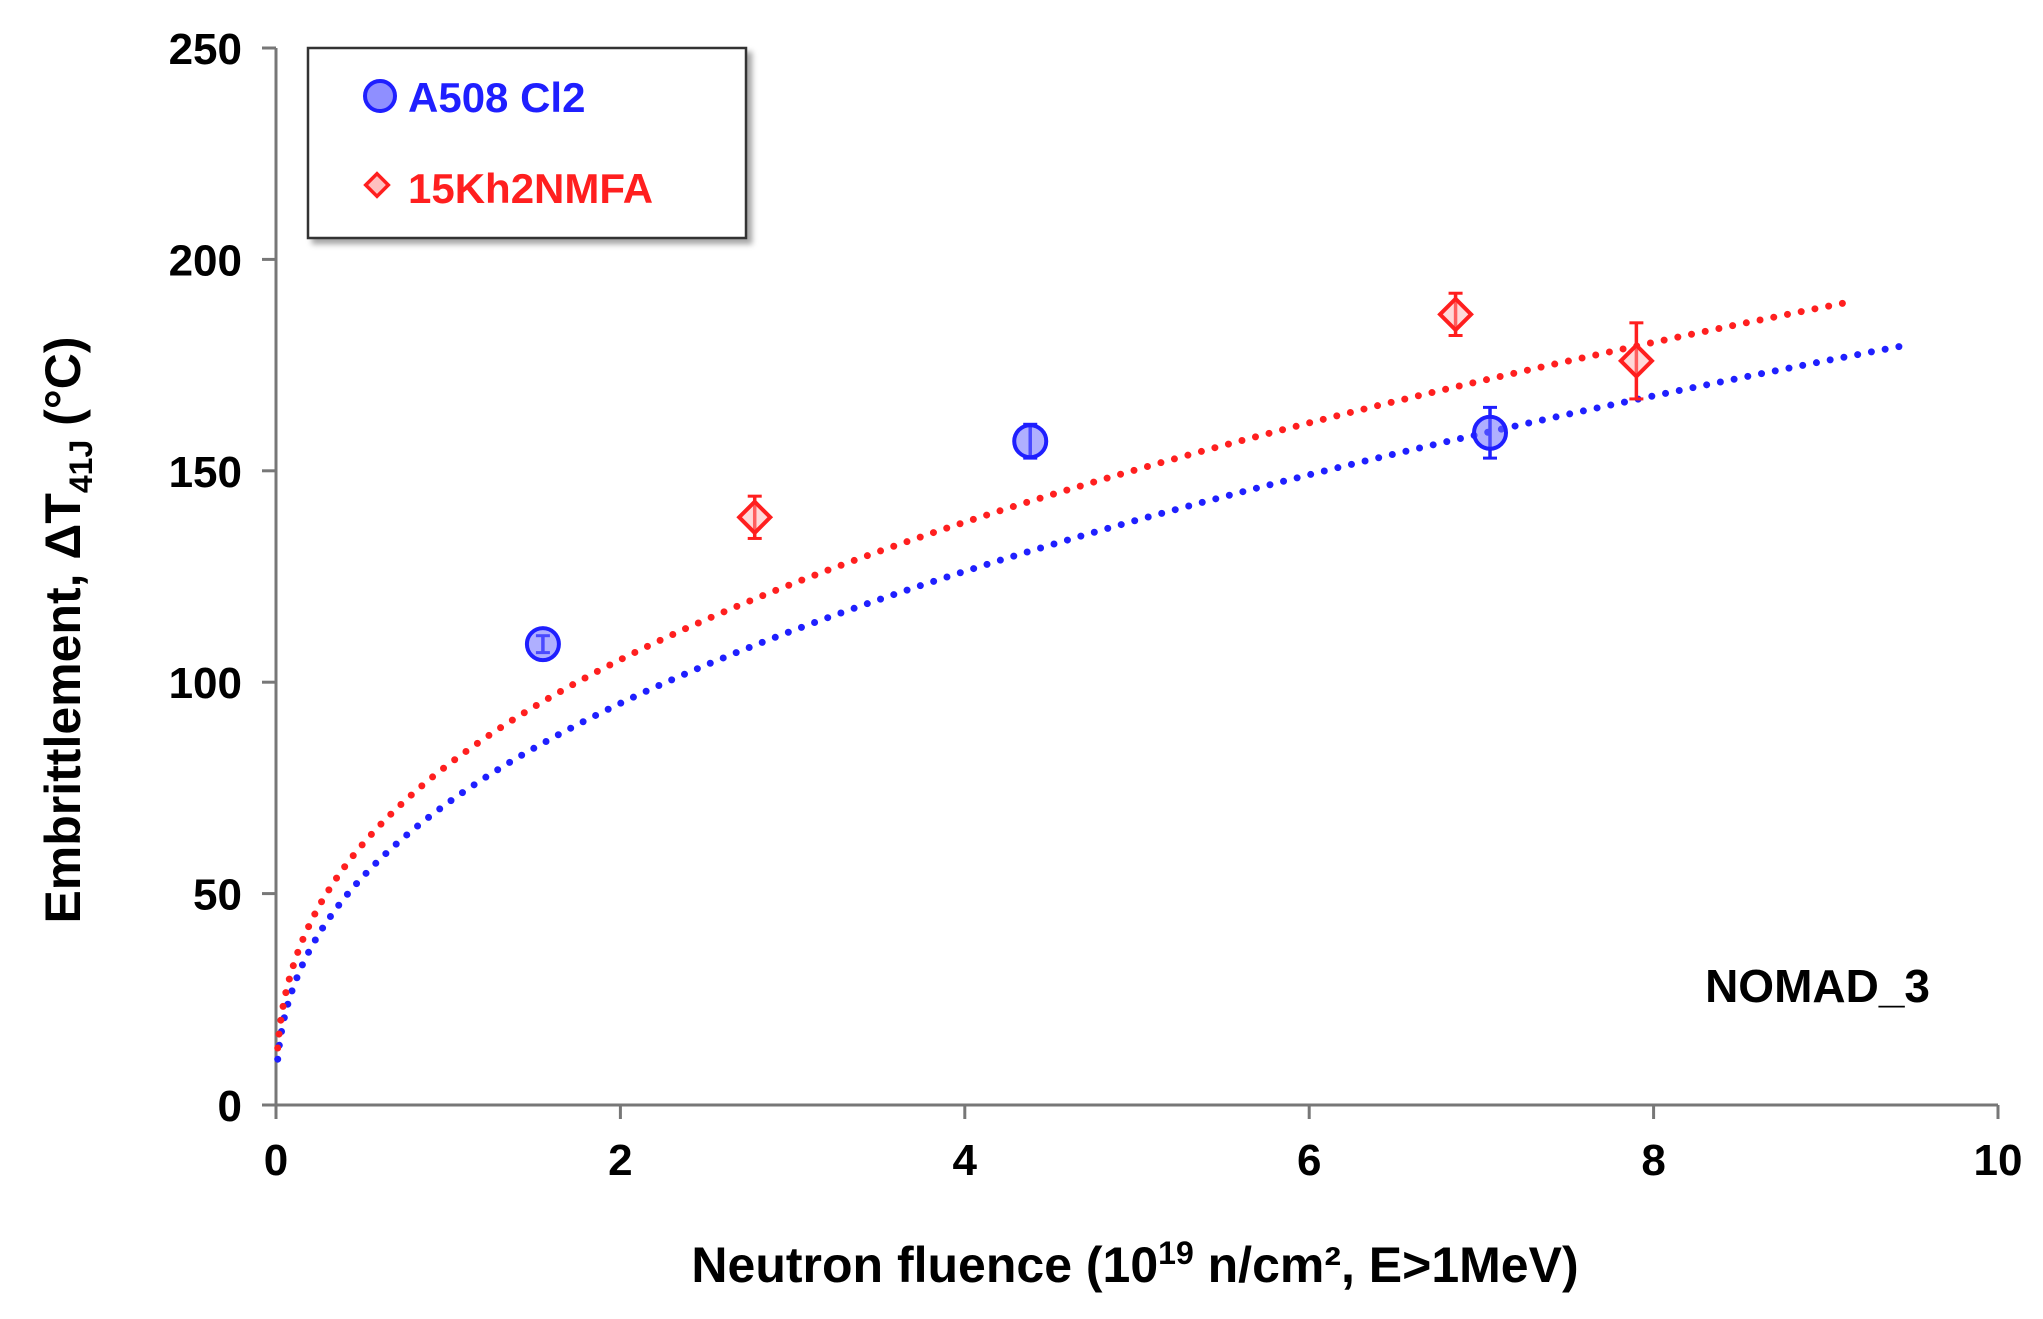 Image resolution: width=2043 pixels, height=1319 pixels. What do you see at coordinates (217, 895) in the screenshot?
I see `y-tick-label: 50` at bounding box center [217, 895].